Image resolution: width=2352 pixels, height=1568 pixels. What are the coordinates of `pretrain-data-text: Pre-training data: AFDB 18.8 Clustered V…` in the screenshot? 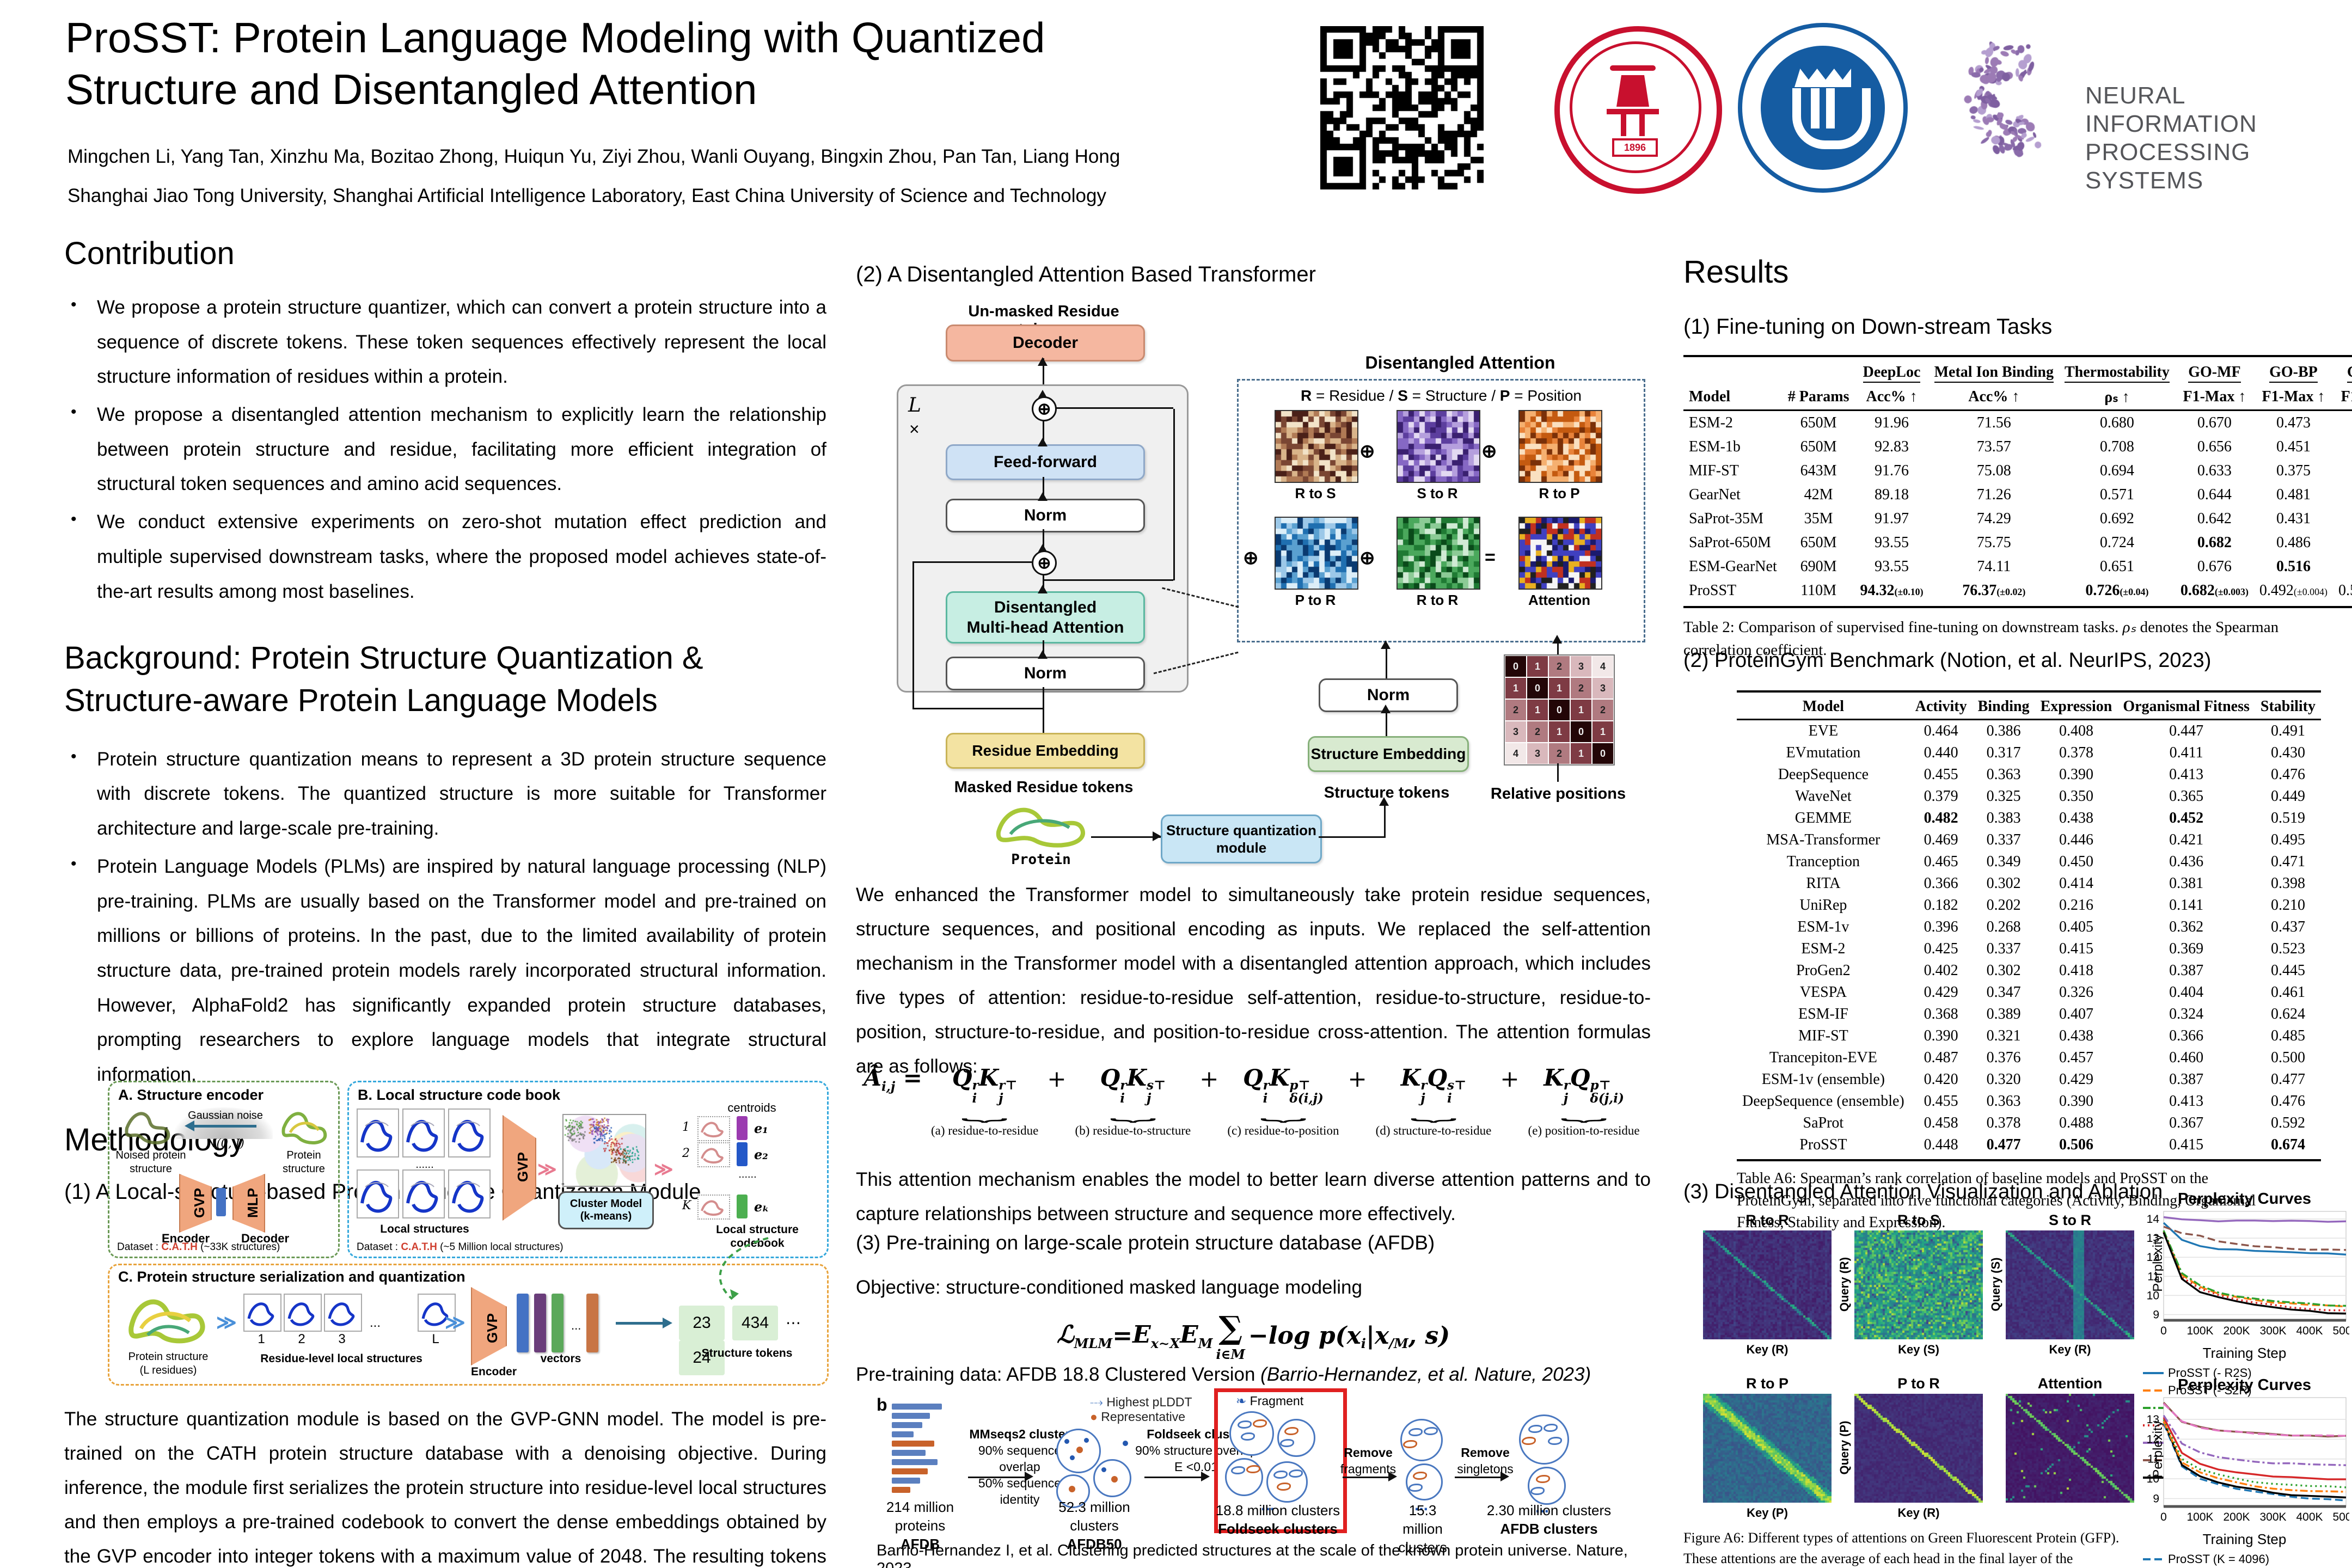 It's located at (1058, 1374).